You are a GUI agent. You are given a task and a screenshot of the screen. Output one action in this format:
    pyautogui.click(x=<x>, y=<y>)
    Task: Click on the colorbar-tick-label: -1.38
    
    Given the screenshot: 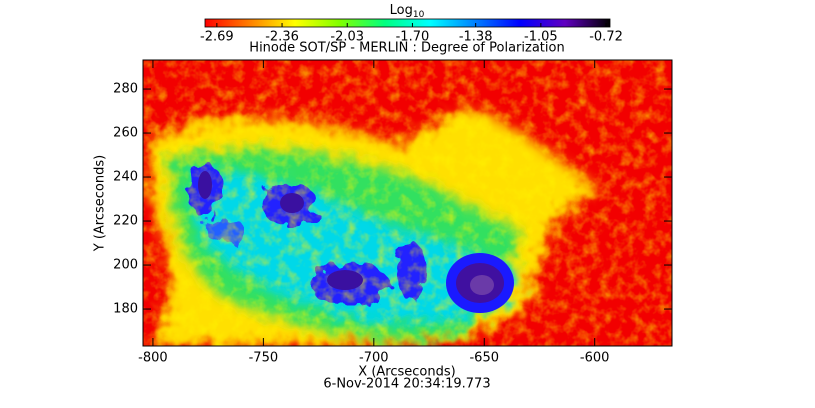 What is the action you would take?
    pyautogui.click(x=476, y=37)
    